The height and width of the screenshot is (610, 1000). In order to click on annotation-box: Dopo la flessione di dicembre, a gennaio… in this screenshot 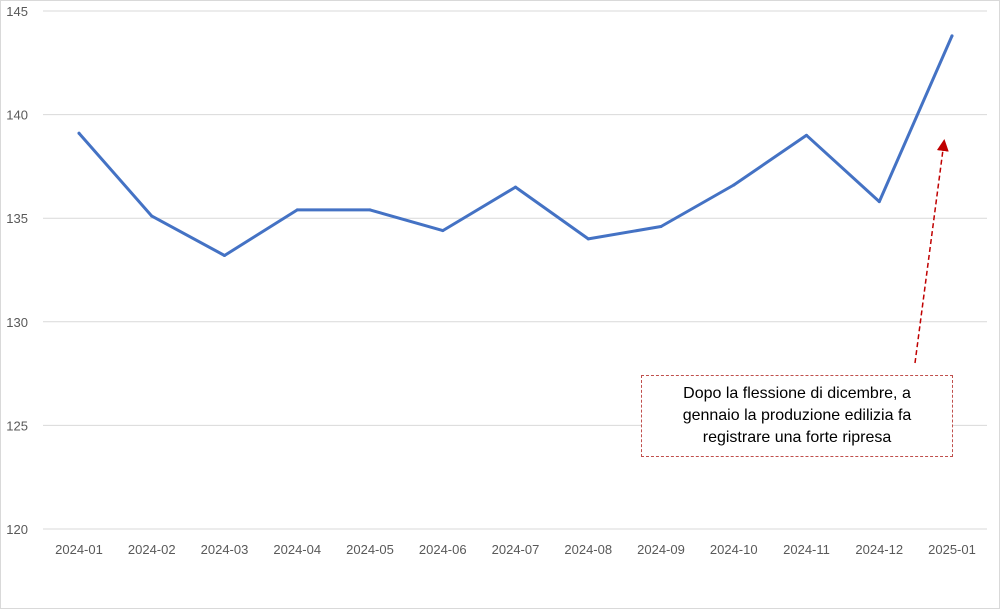, I will do `click(797, 416)`.